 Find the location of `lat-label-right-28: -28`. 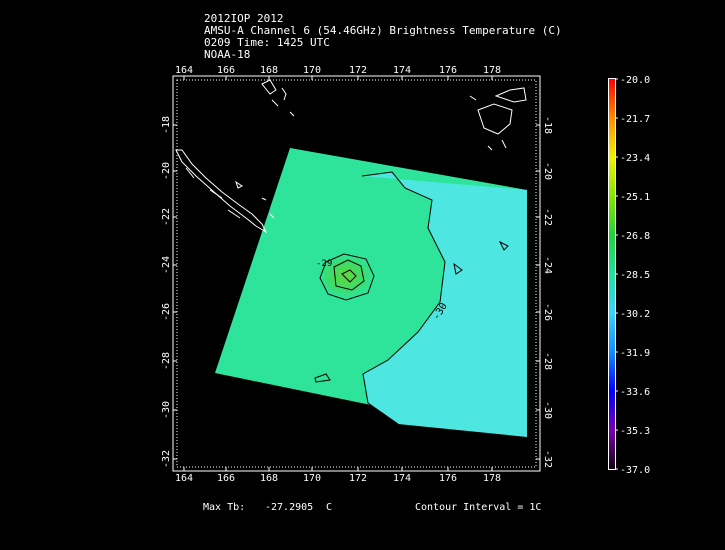

lat-label-right-28: -28 is located at coordinates (547, 361).